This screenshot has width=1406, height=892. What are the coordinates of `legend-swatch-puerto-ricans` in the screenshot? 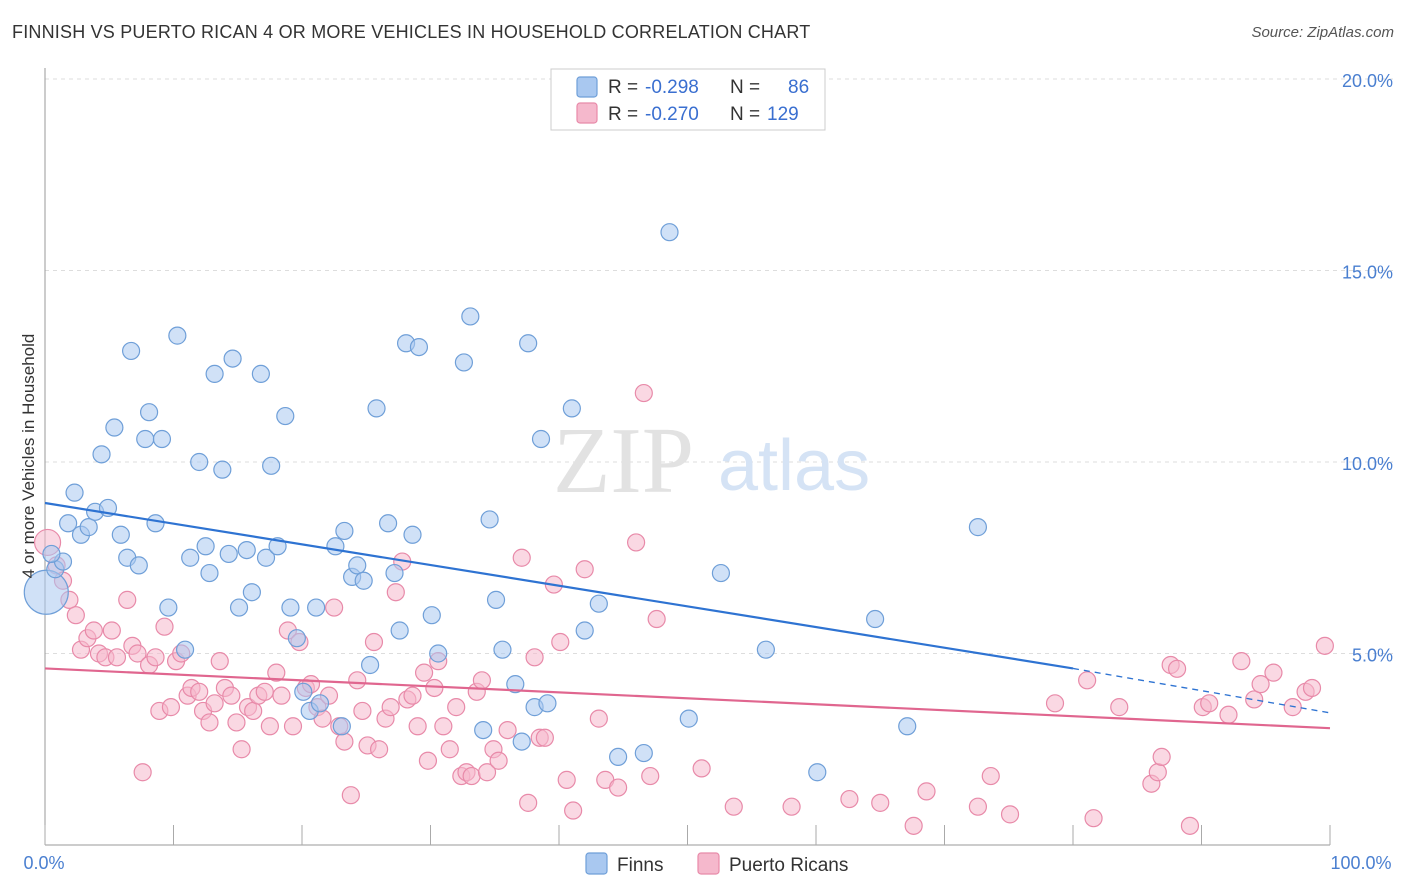 It's located at (587, 113).